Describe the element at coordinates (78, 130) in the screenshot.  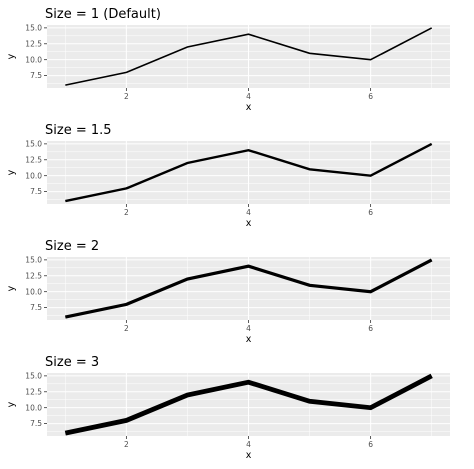
I see `chart-title: Size = 1.5` at that location.